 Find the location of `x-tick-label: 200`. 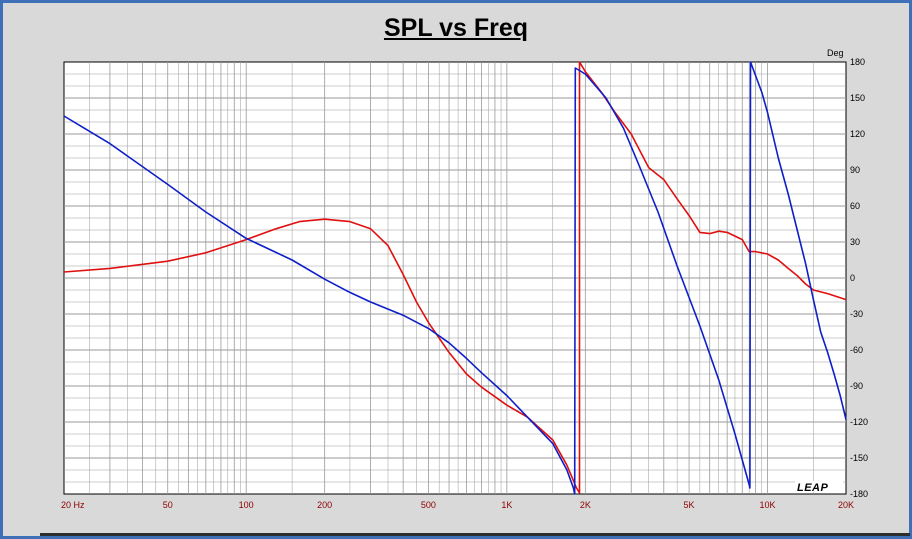

x-tick-label: 200 is located at coordinates (324, 505).